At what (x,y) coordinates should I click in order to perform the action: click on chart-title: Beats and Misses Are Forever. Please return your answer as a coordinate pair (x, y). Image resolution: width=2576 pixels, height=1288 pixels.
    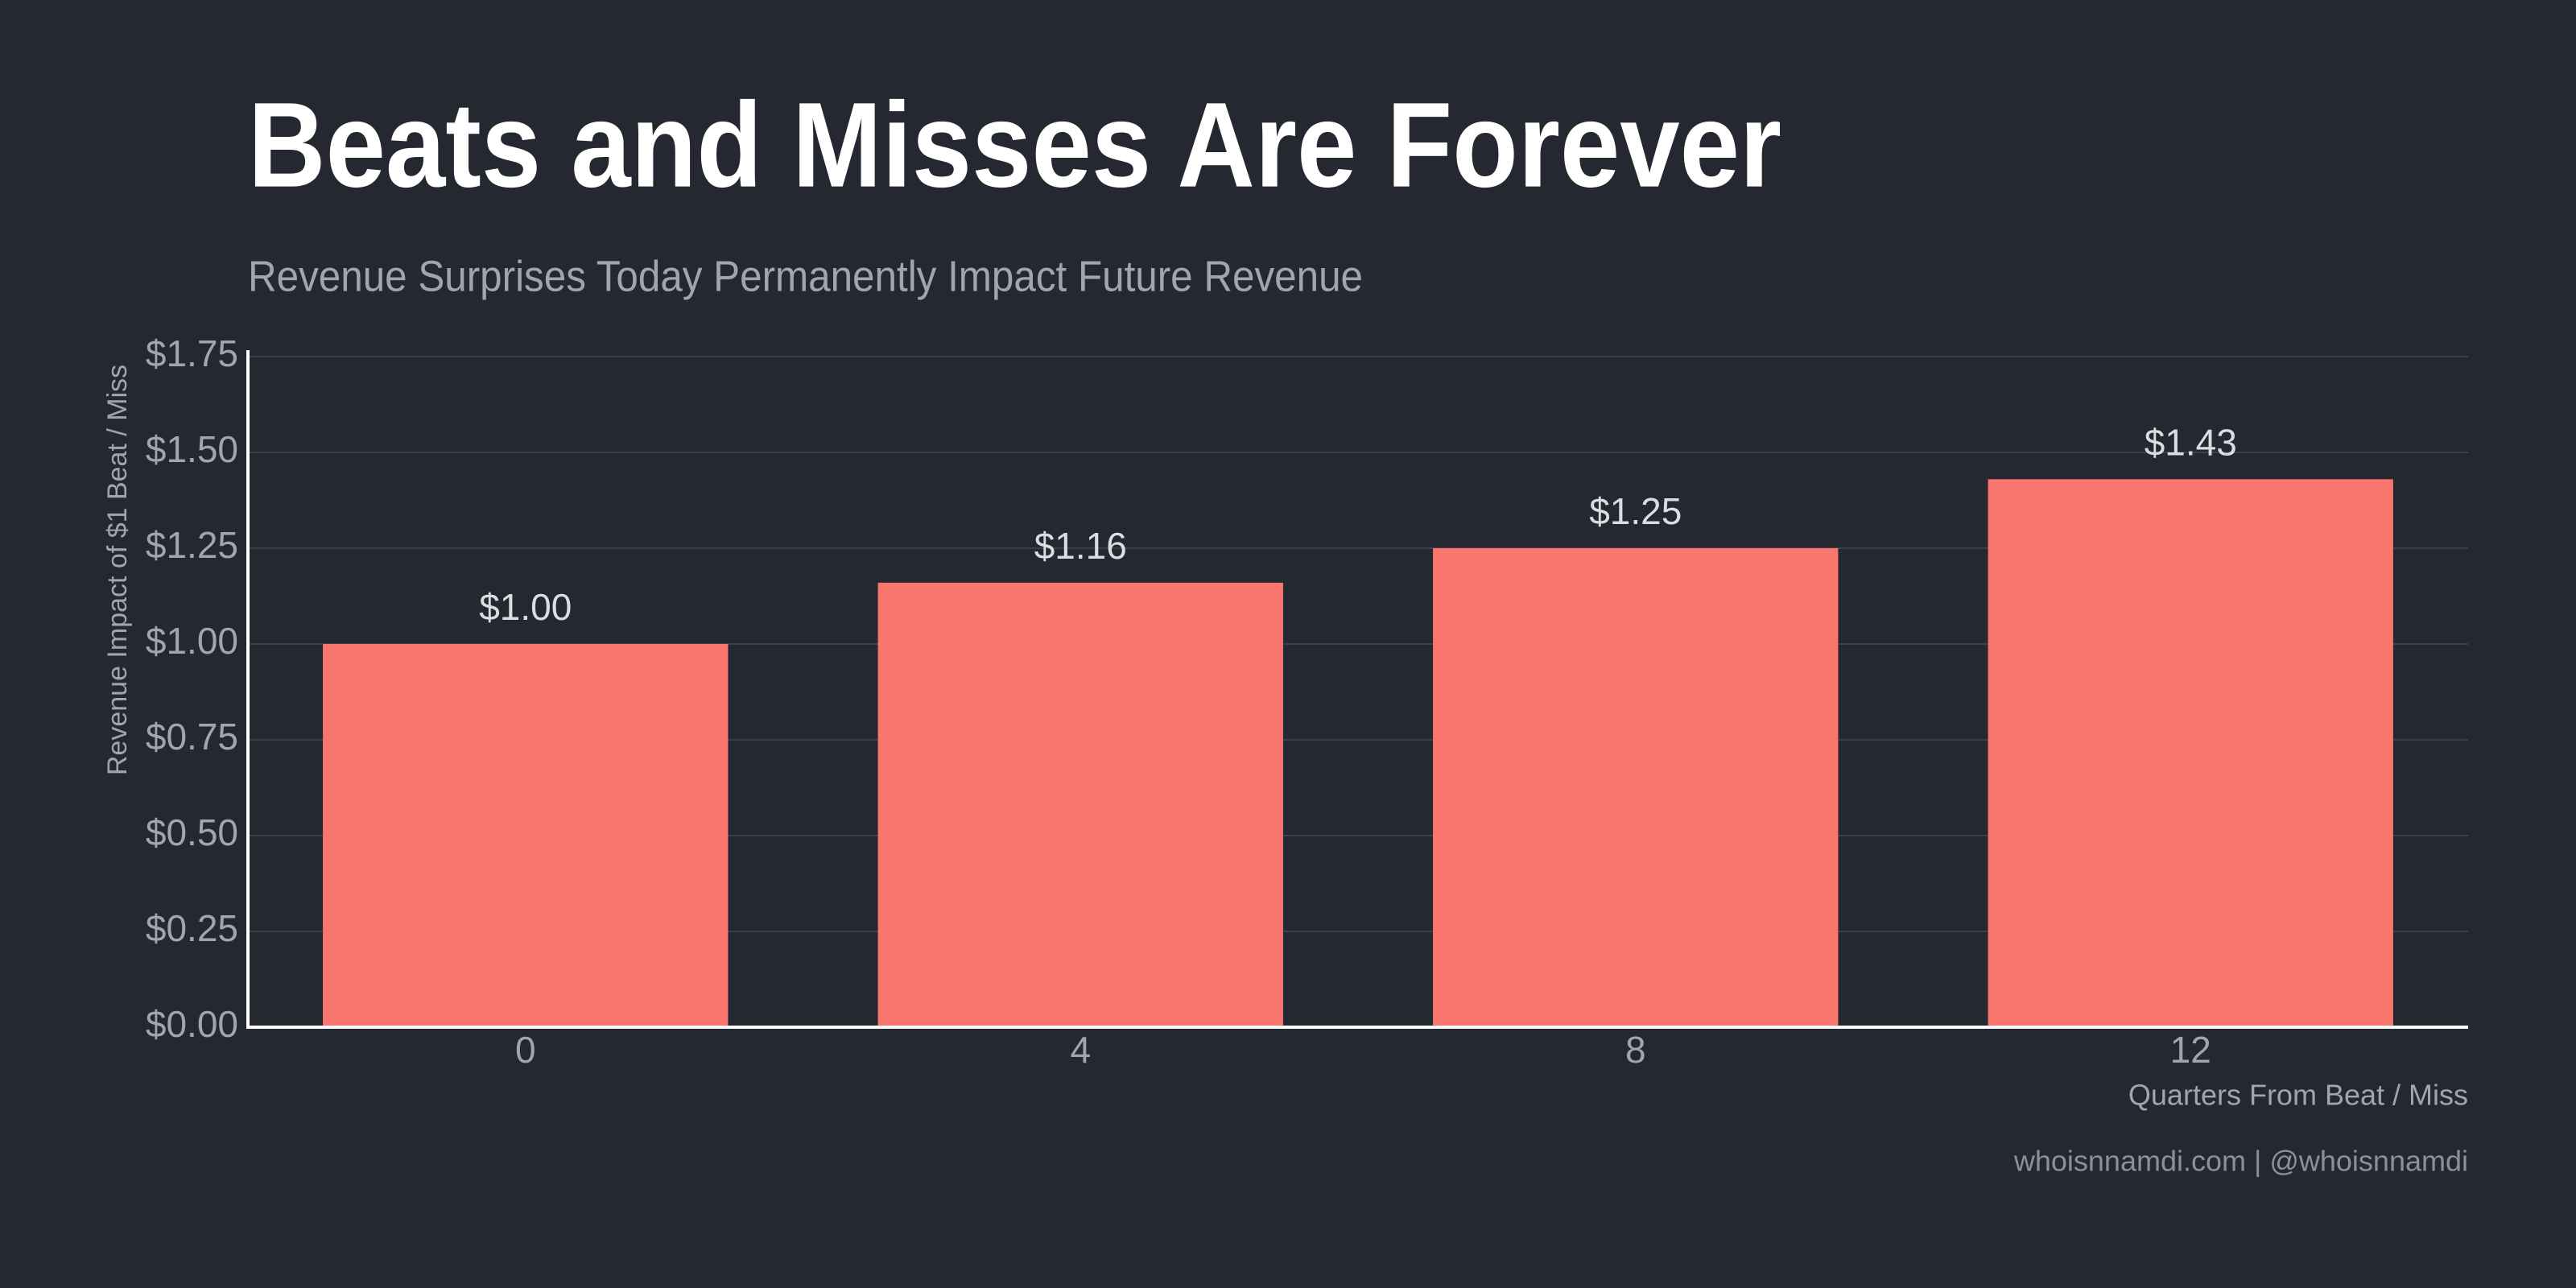
    Looking at the image, I should click on (1014, 145).